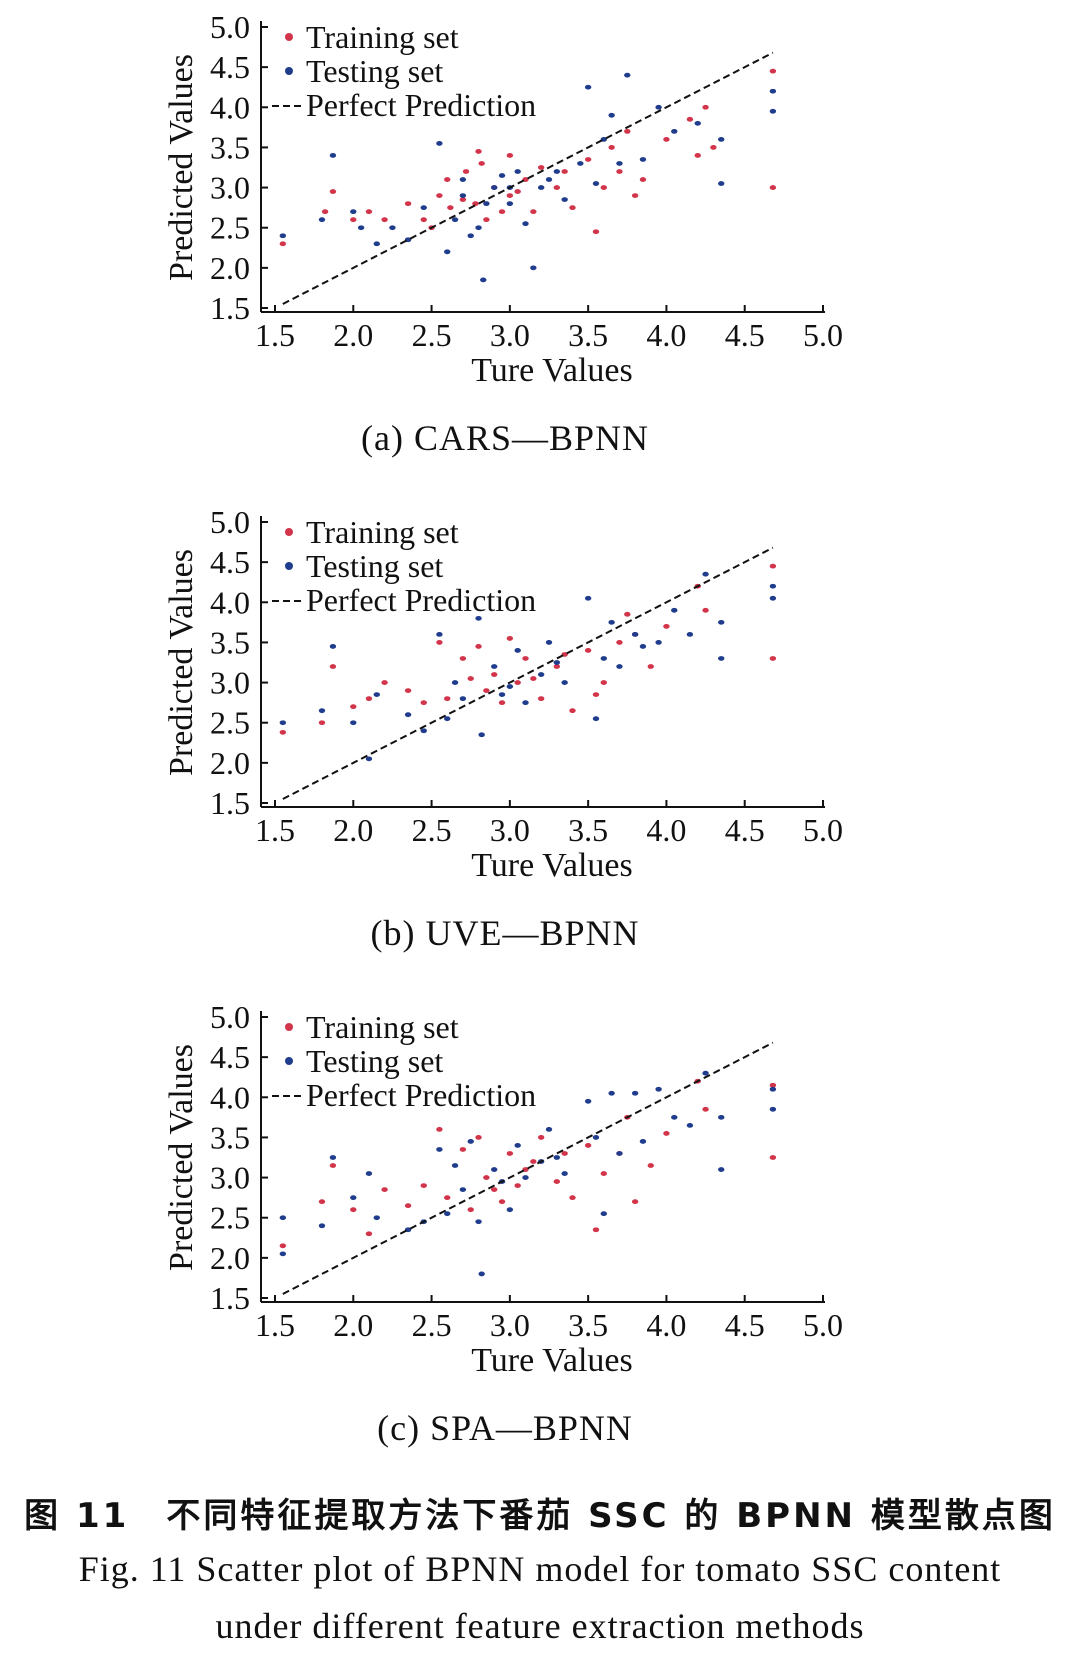 The image size is (1080, 1679). Describe the element at coordinates (230, 1017) in the screenshot. I see `y-tick-label: 5.0` at that location.